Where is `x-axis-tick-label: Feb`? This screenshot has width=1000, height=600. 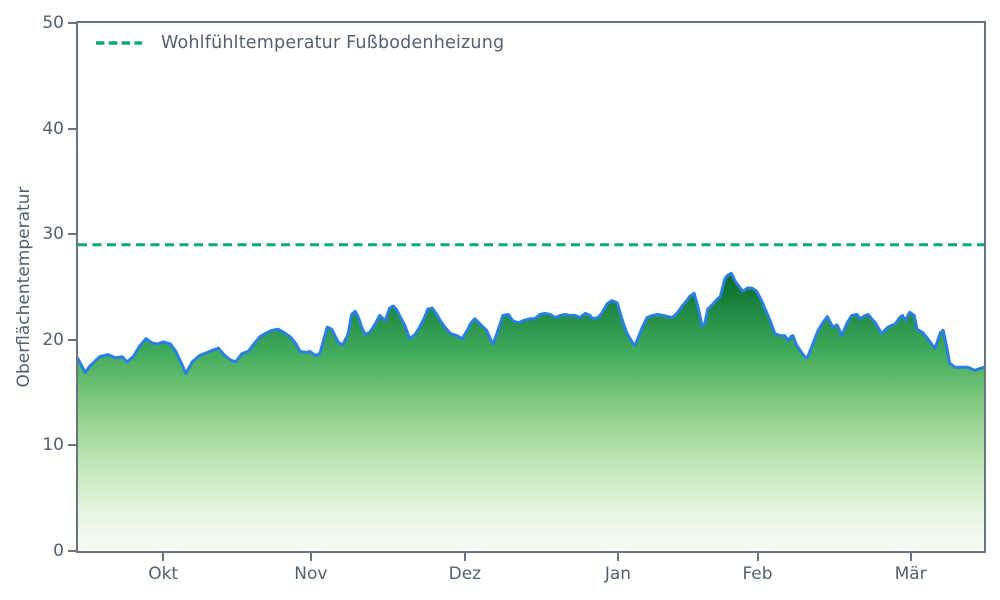 x-axis-tick-label: Feb is located at coordinates (757, 574).